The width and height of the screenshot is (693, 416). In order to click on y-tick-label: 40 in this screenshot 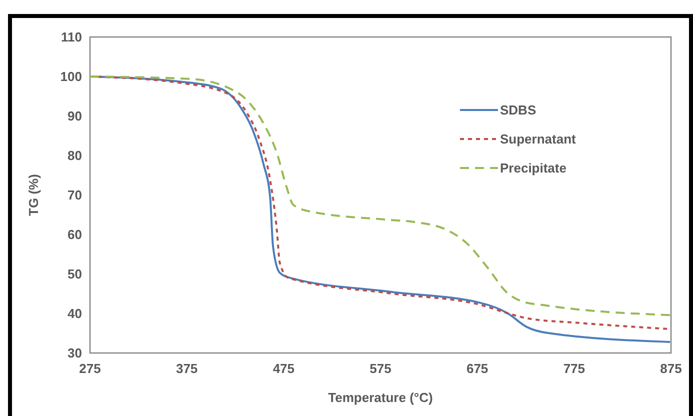, I will do `click(75, 314)`.